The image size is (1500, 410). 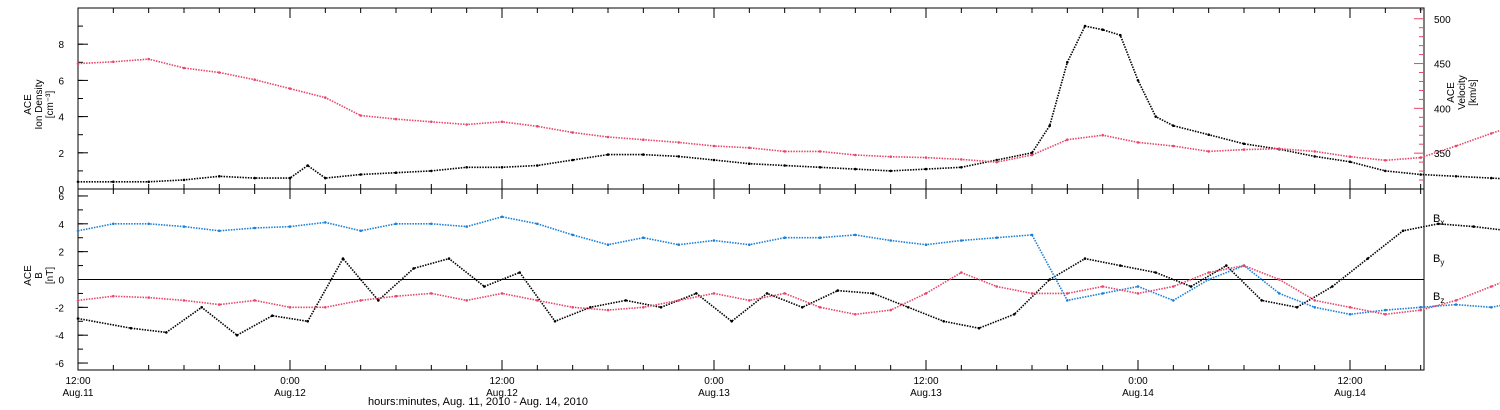 What do you see at coordinates (1442, 109) in the screenshot?
I see `right-tick-label: 400` at bounding box center [1442, 109].